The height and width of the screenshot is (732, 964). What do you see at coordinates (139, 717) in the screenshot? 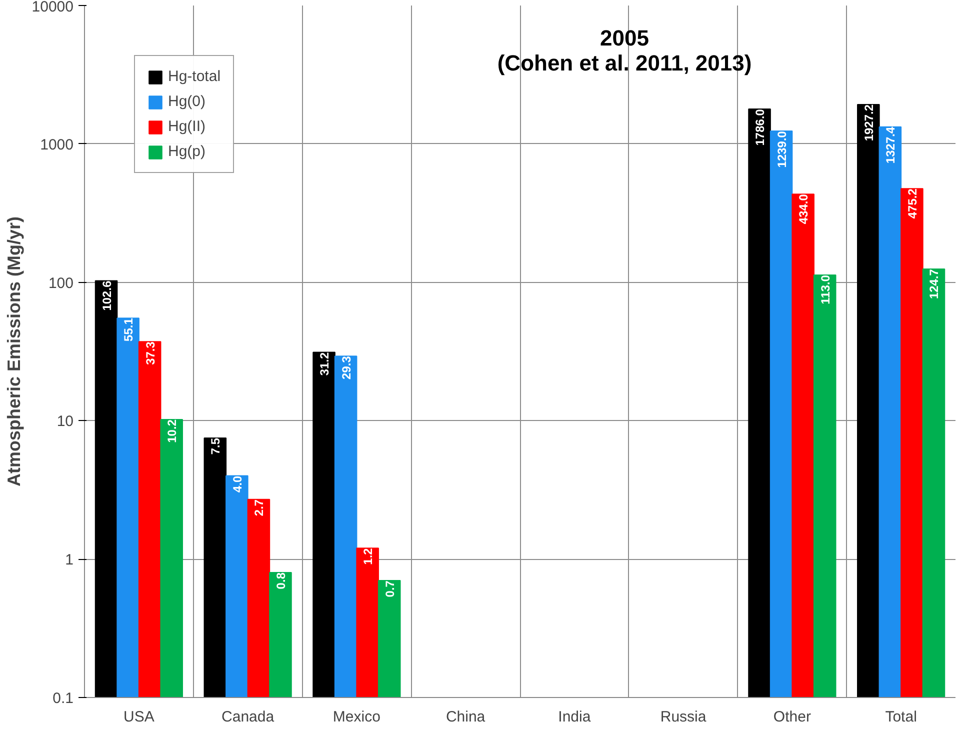
I see `x-tick-label: USA` at bounding box center [139, 717].